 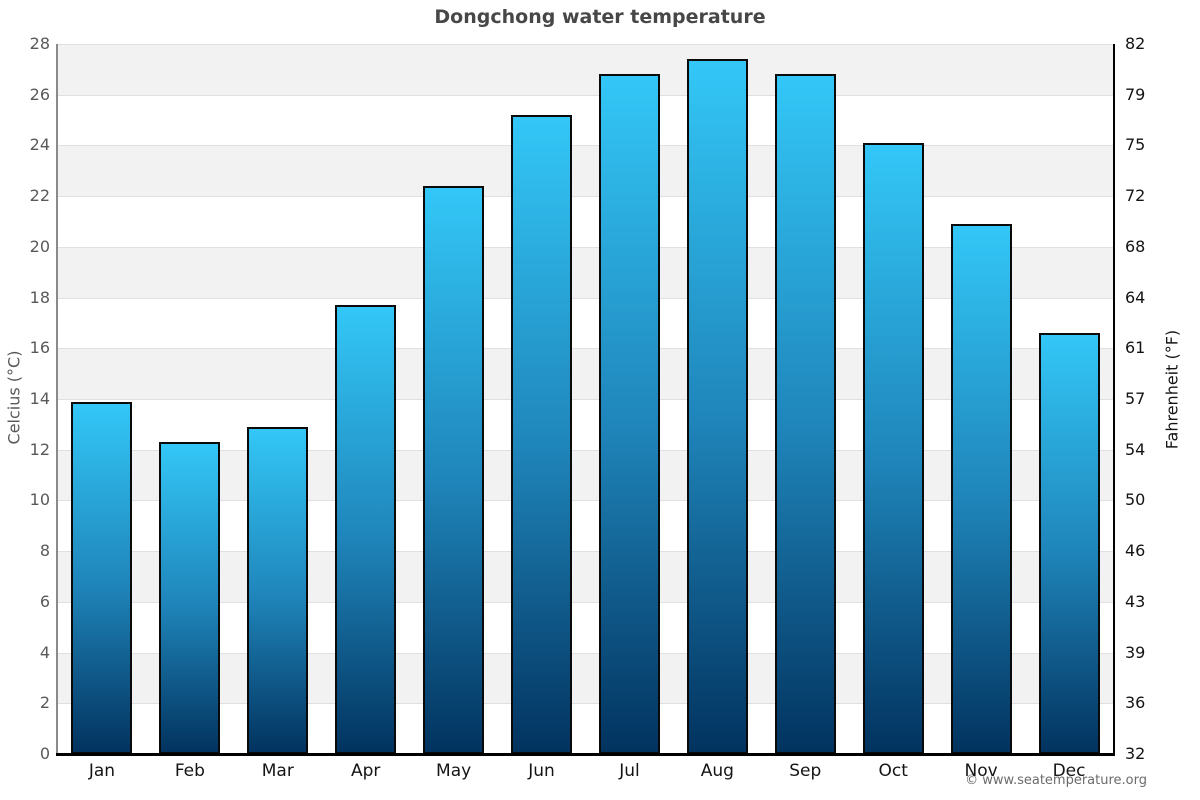 What do you see at coordinates (454, 470) in the screenshot?
I see `bar-may` at bounding box center [454, 470].